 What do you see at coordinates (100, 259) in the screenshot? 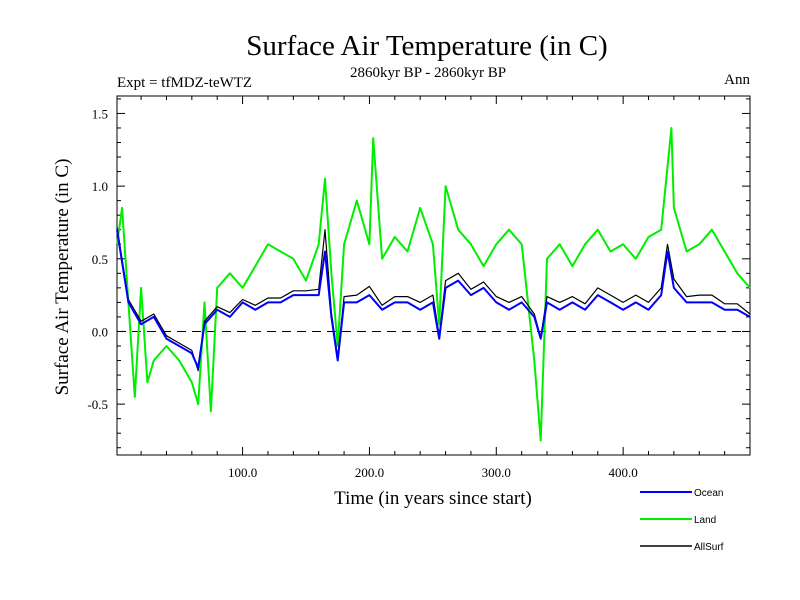
I see `y-tick-label: 0.5` at bounding box center [100, 259].